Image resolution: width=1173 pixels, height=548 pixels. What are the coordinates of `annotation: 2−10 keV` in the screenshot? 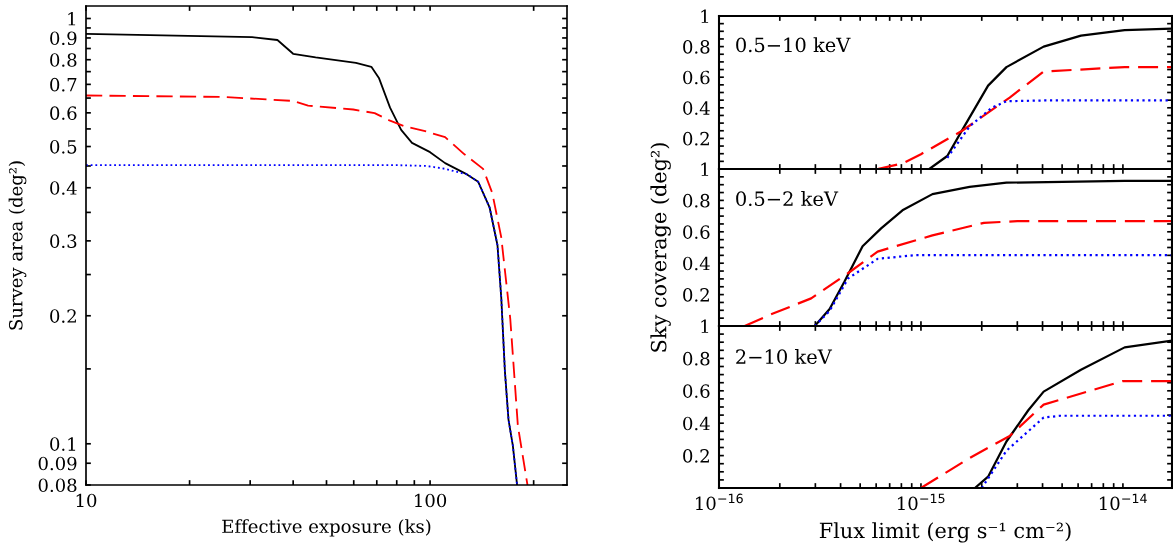 It's located at (784, 356).